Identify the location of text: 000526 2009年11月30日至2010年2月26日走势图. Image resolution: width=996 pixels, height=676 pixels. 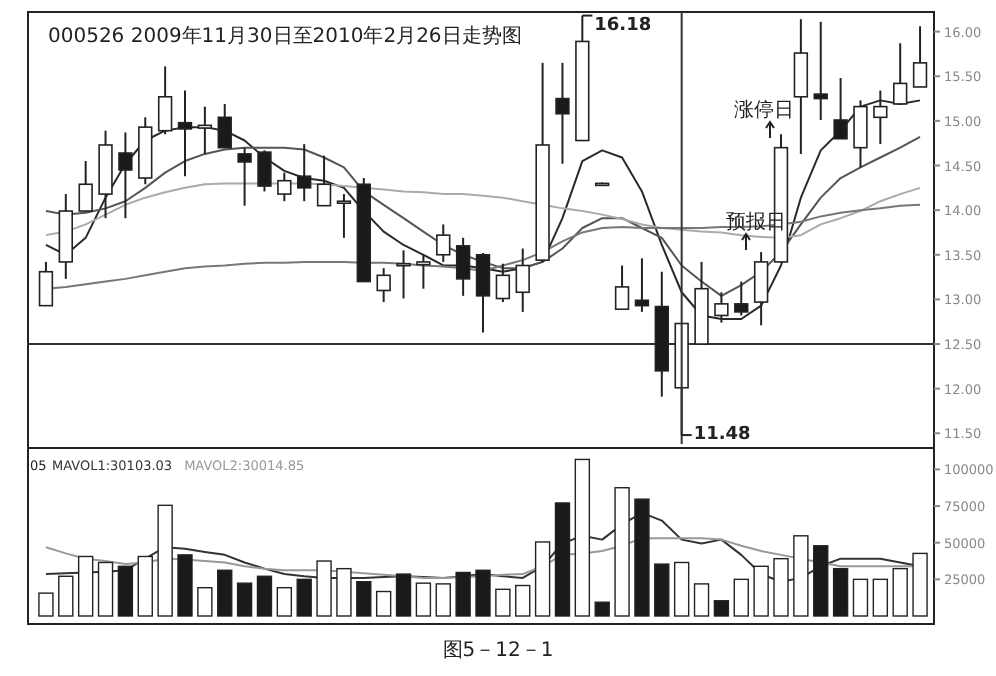
(285, 36).